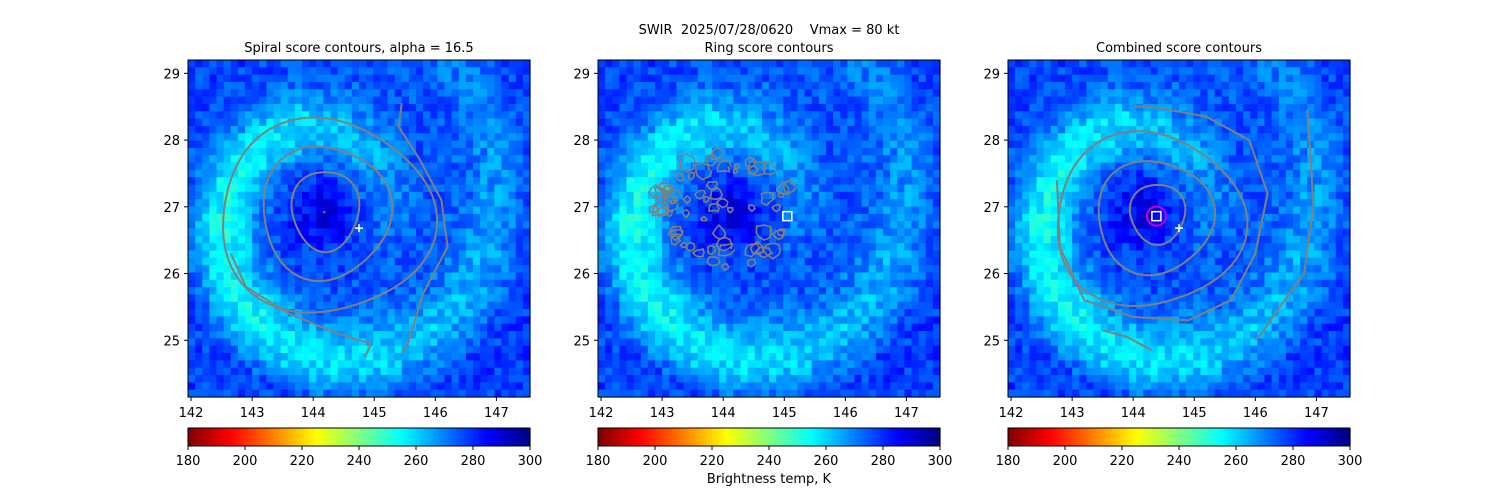 This screenshot has width=1500, height=500. Describe the element at coordinates (756, 168) in the screenshot. I see `contour-line` at that location.